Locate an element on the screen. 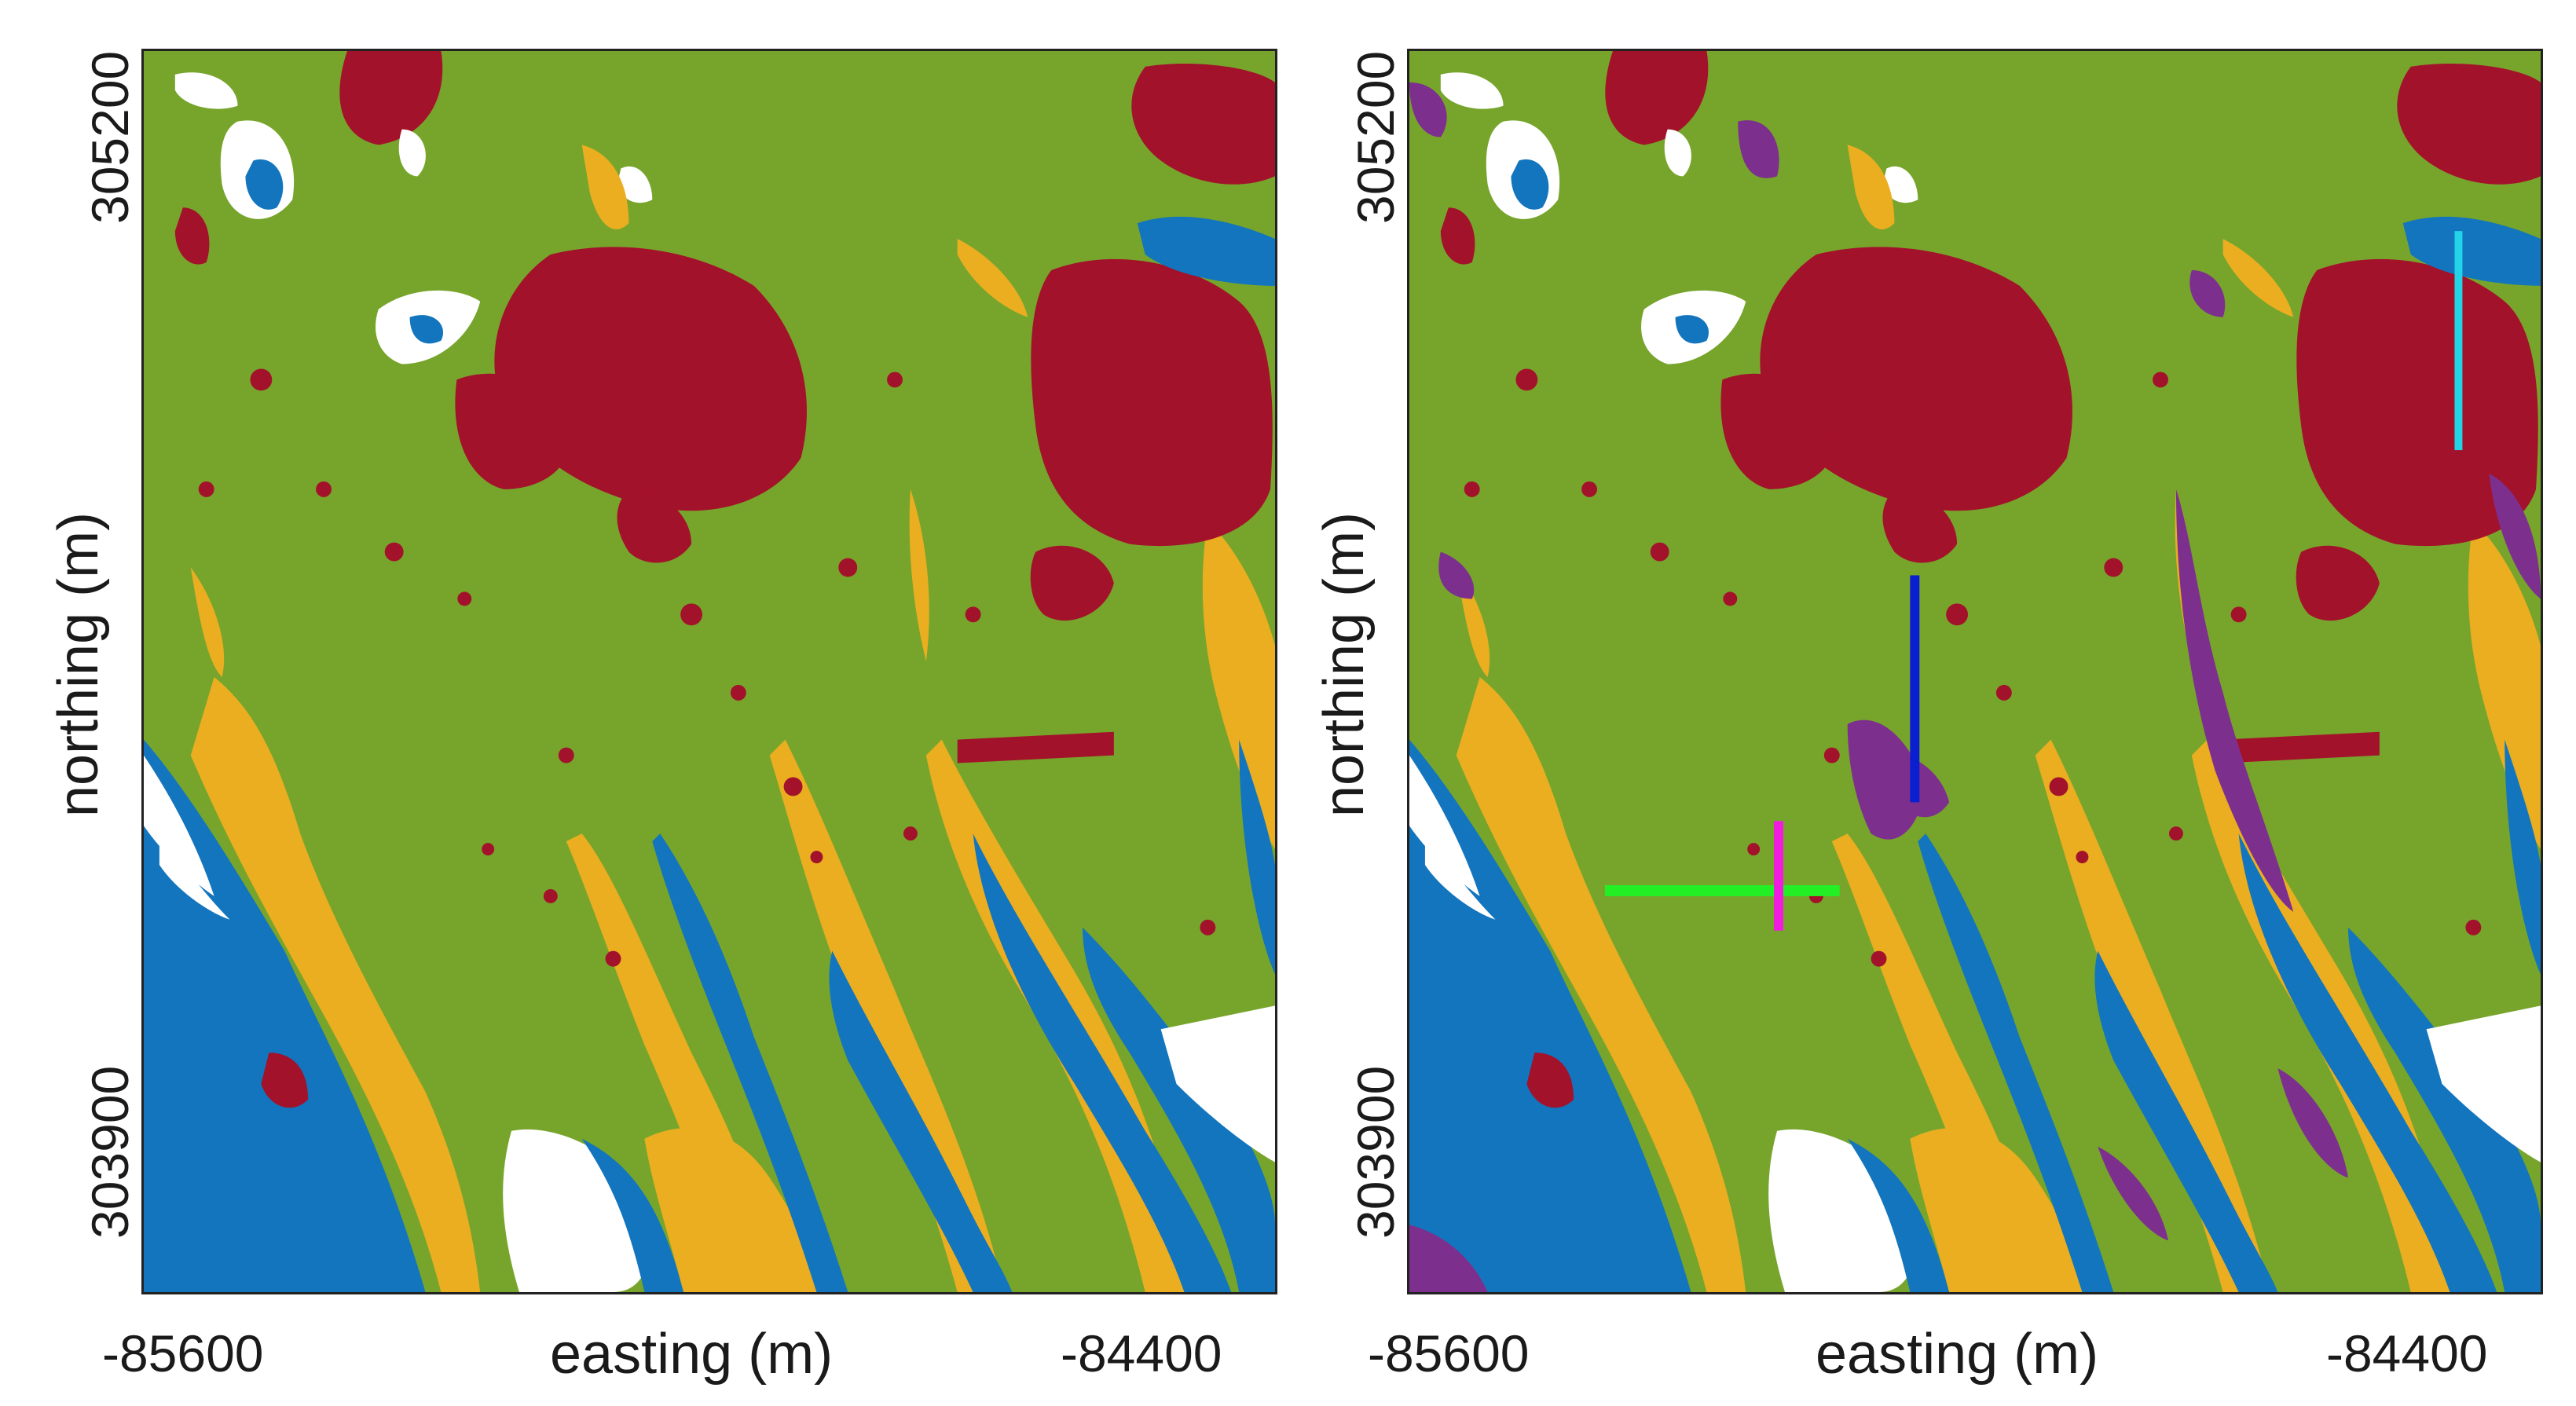 The image size is (2576, 1406). transect-green is located at coordinates (1722, 890).